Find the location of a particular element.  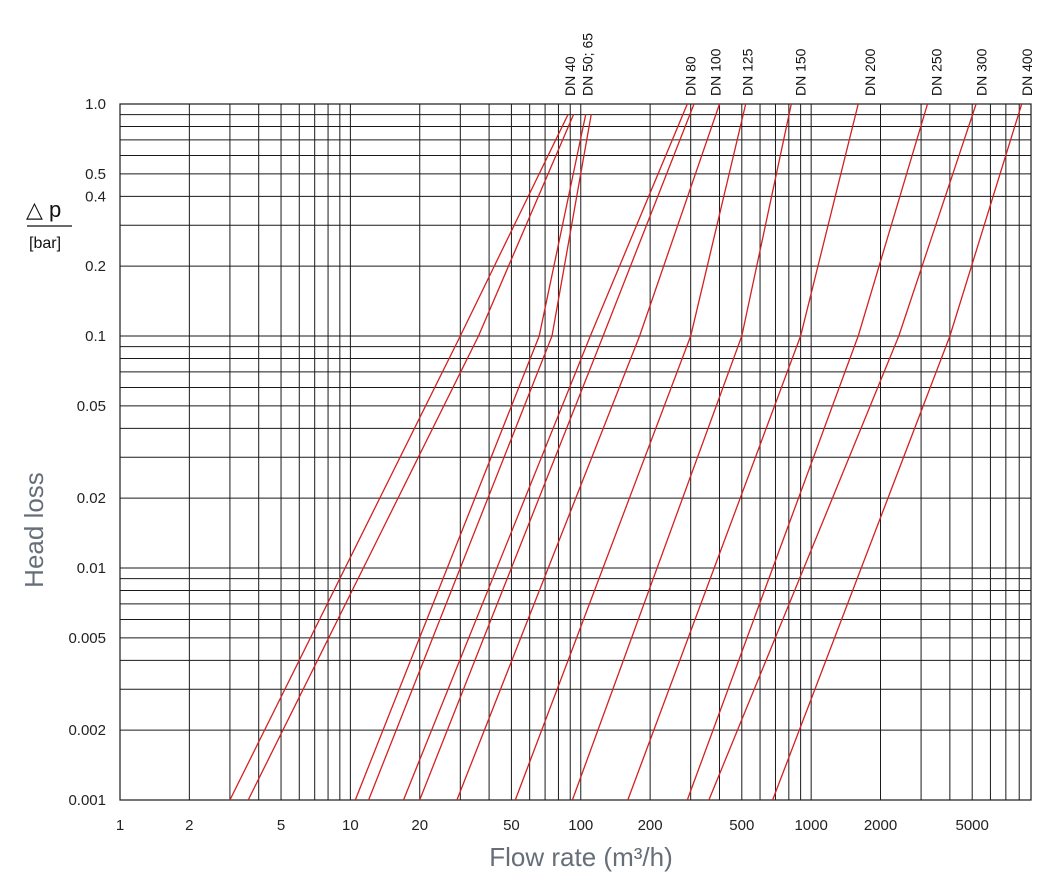

x-tick-label: 1 is located at coordinates (120, 825).